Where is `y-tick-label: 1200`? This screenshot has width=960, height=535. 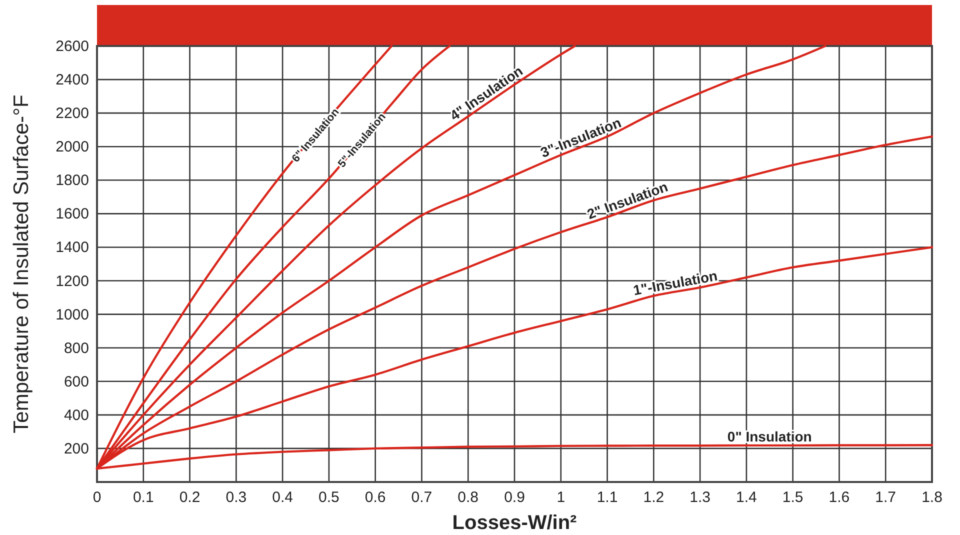 y-tick-label: 1200 is located at coordinates (72, 281).